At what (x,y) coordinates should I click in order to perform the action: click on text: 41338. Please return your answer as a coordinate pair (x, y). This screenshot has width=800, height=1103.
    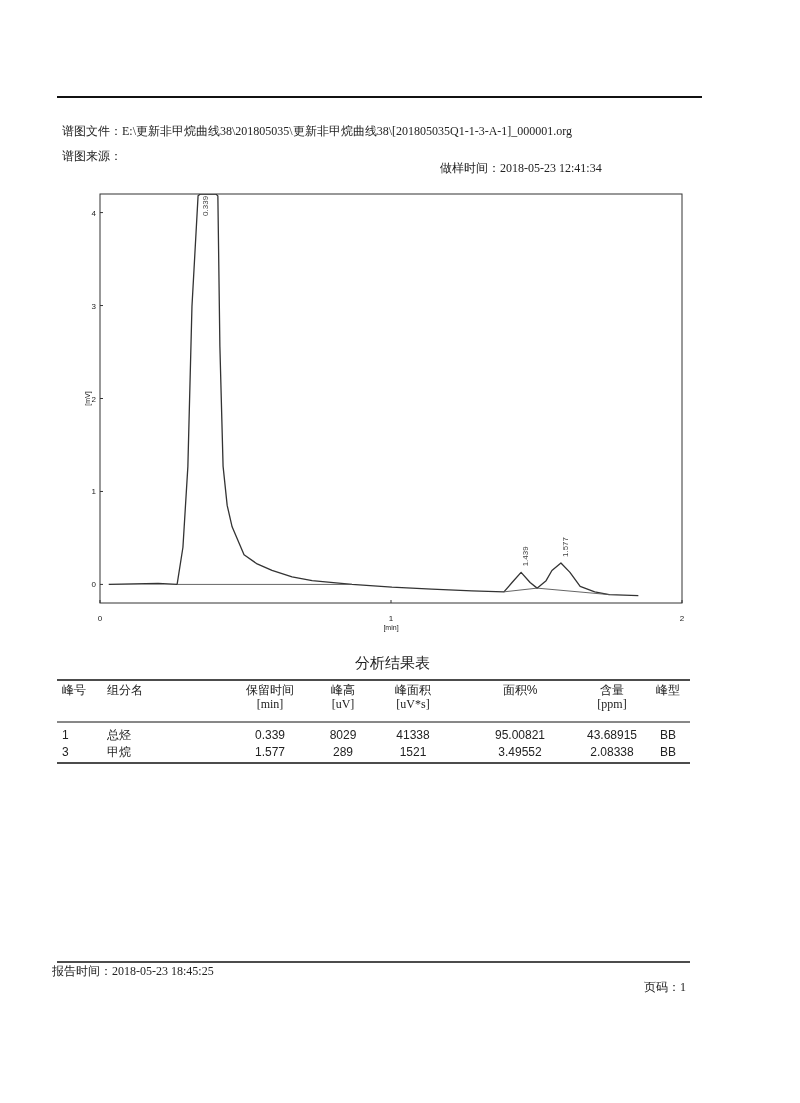
    Looking at the image, I should click on (413, 735).